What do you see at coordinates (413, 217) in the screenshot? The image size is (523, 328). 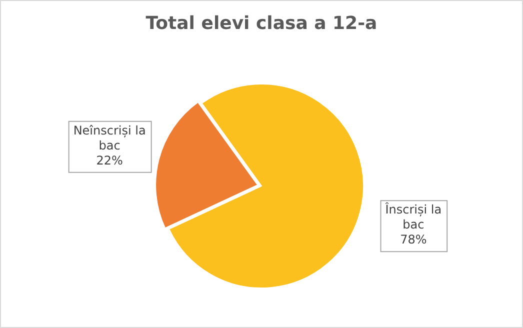 I see `slice-label: Înscriși la bac` at bounding box center [413, 217].